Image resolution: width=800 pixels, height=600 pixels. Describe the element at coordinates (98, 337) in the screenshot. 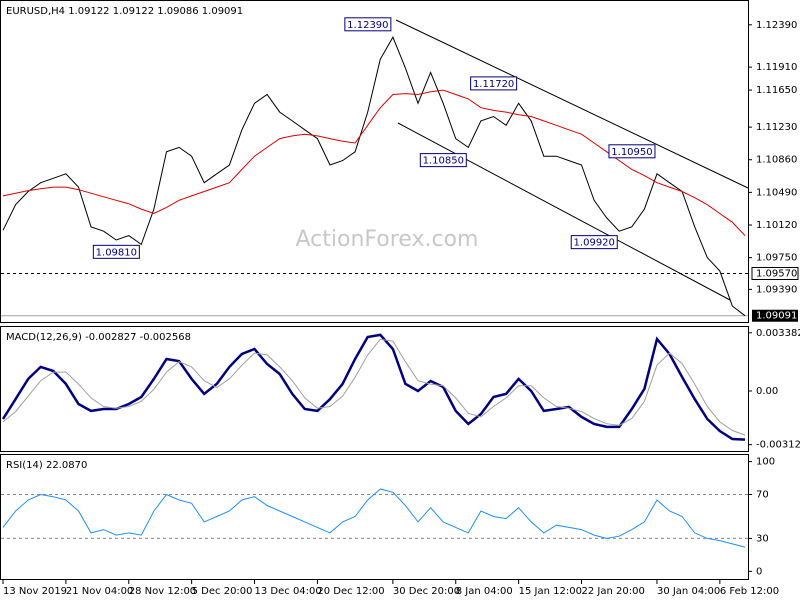

I see `pane-title: MACD(12,26,9) -0.002827 -0.002568` at that location.